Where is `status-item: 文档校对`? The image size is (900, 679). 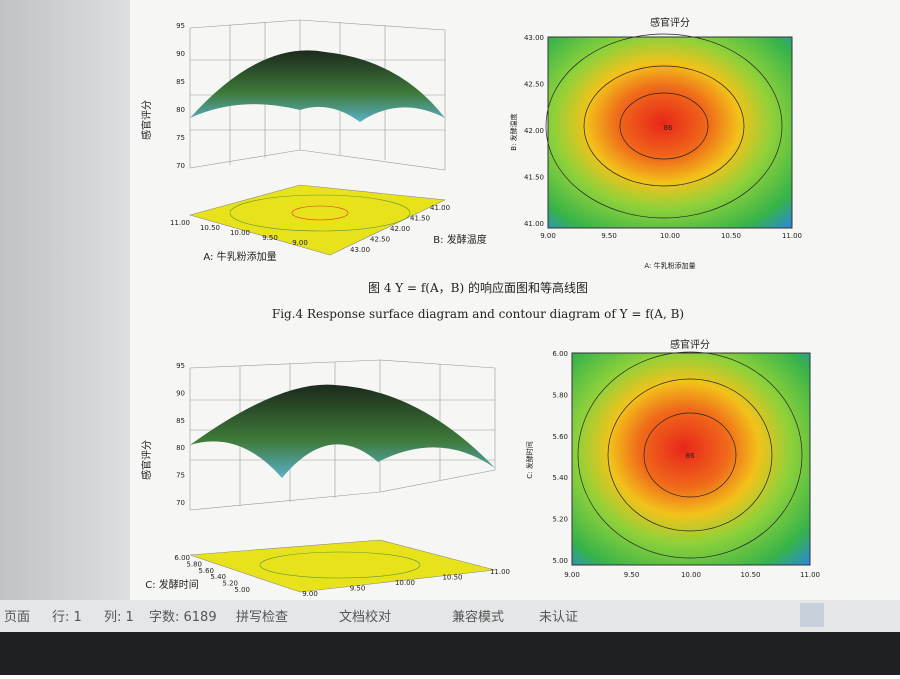 status-item: 文档校对 is located at coordinates (365, 617).